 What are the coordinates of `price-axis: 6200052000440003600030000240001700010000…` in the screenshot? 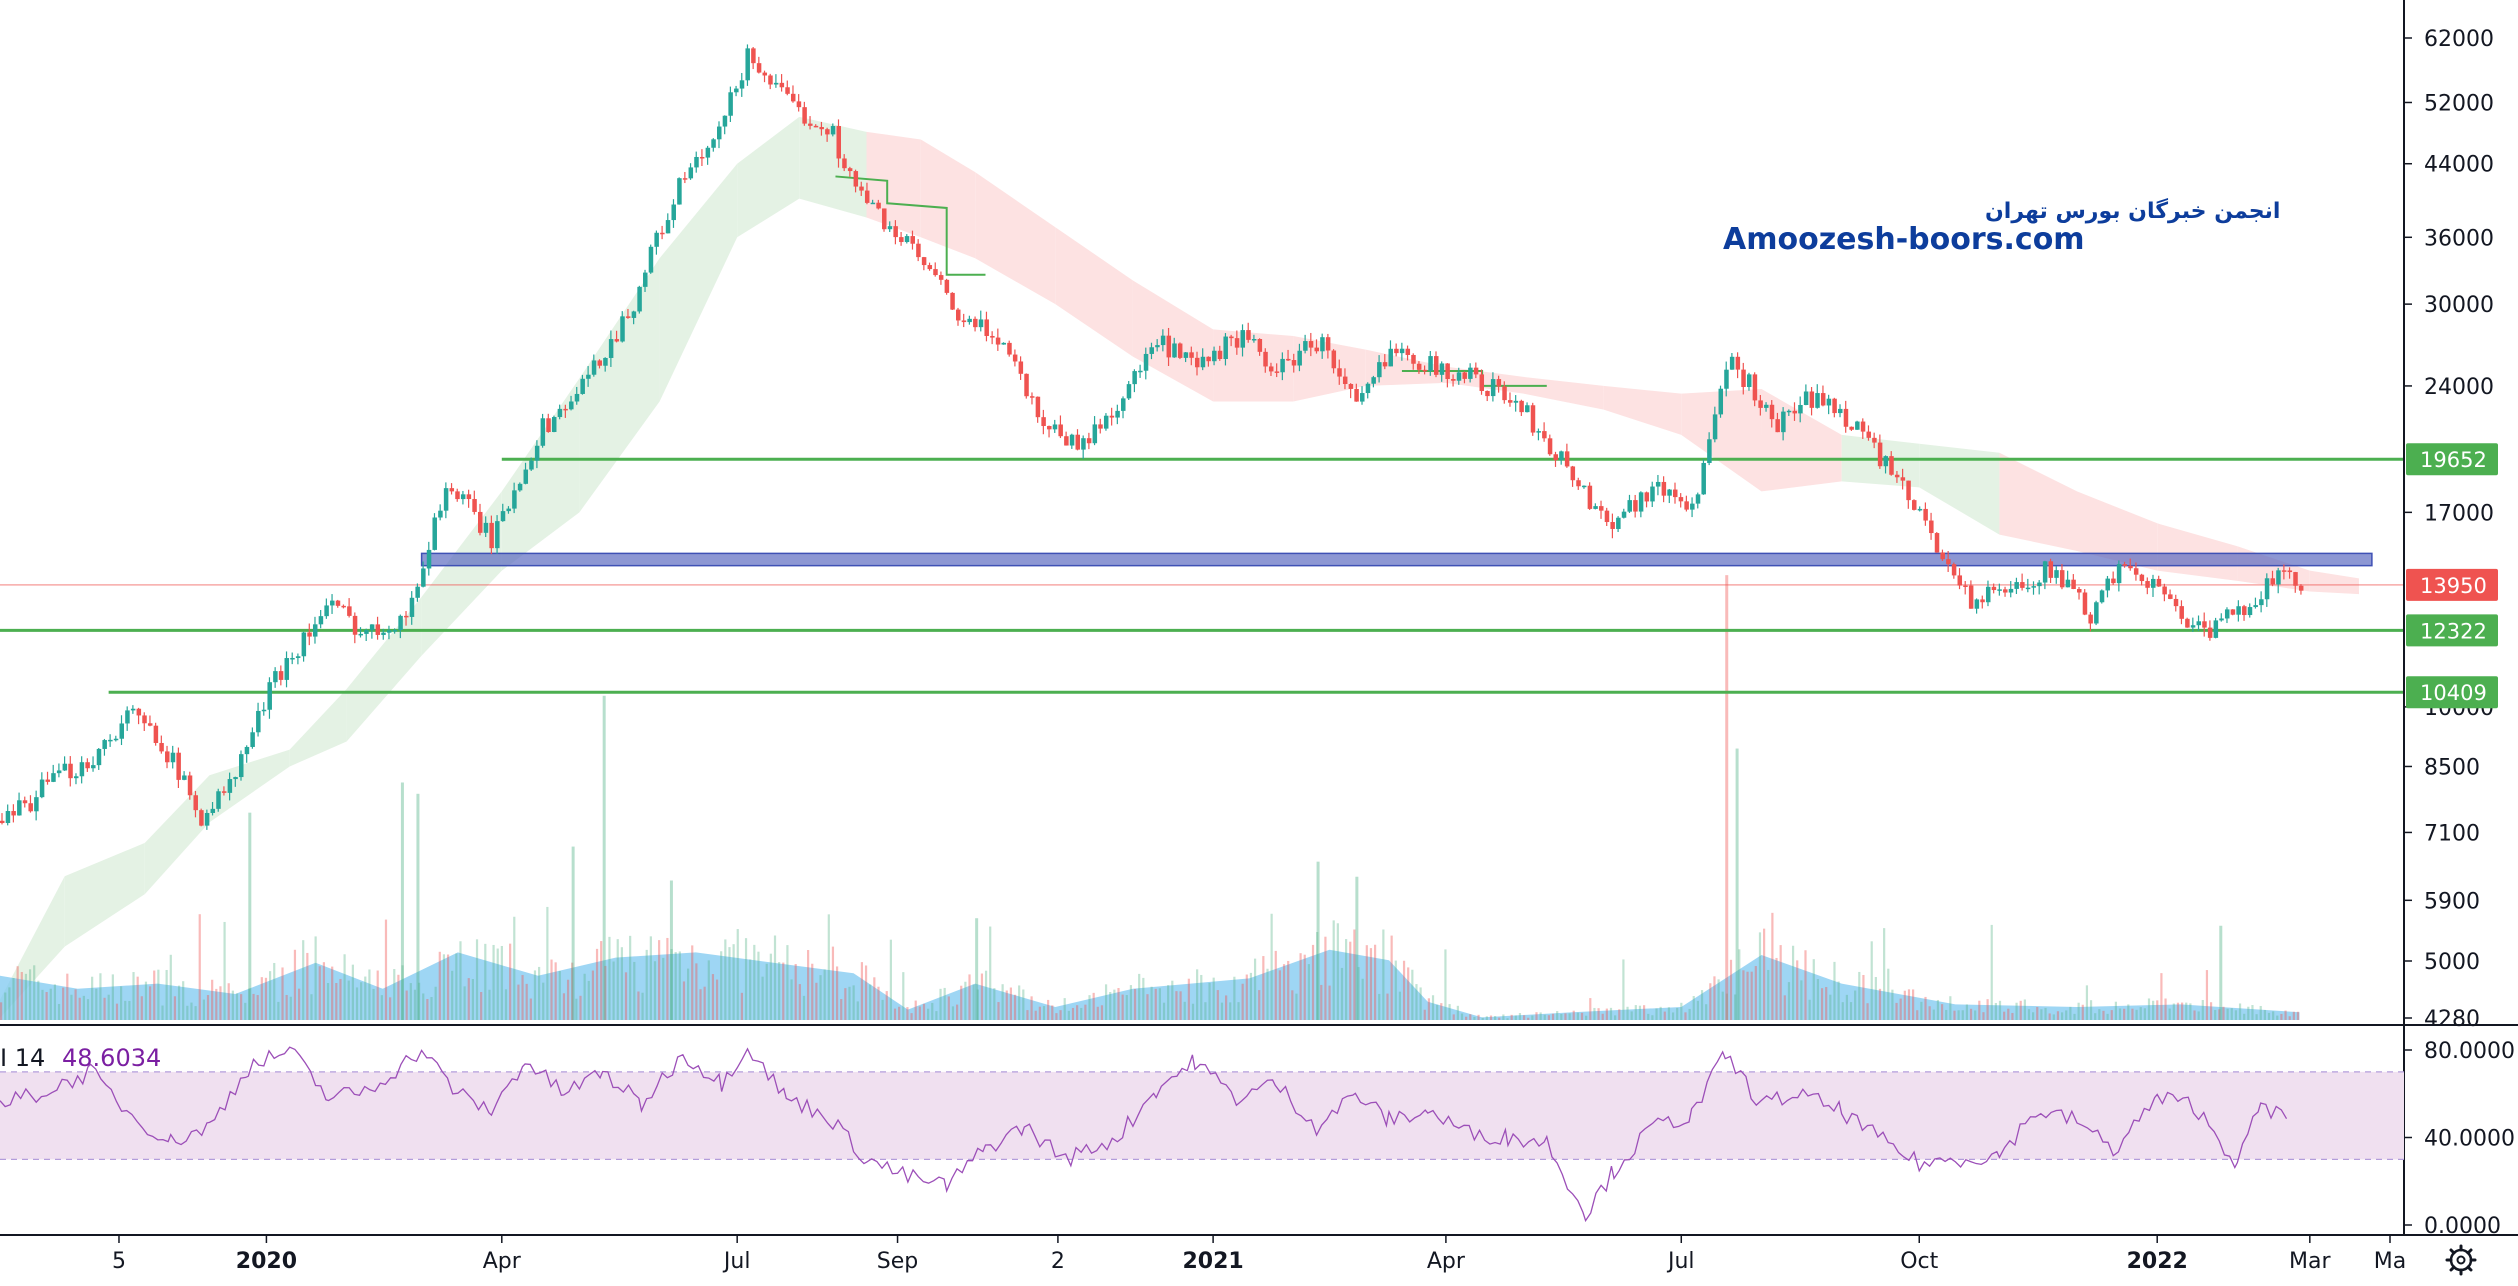 It's located at (2449, 529).